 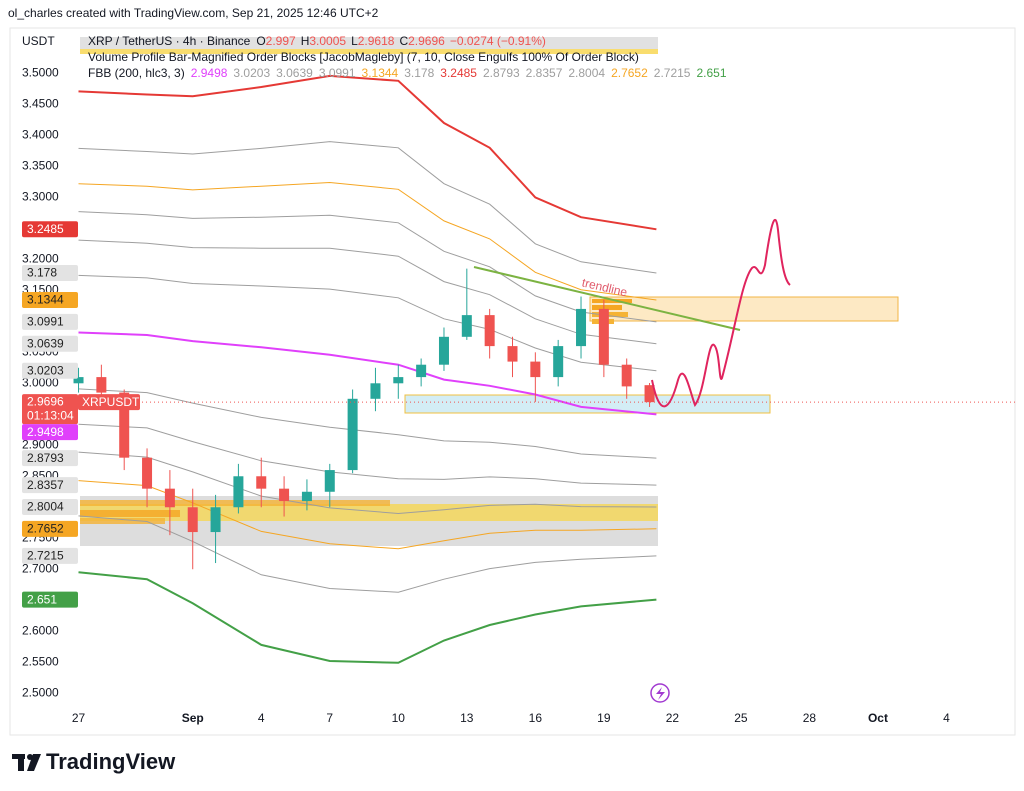 I want to click on symbol-label: XRPUSDT, so click(x=111, y=402).